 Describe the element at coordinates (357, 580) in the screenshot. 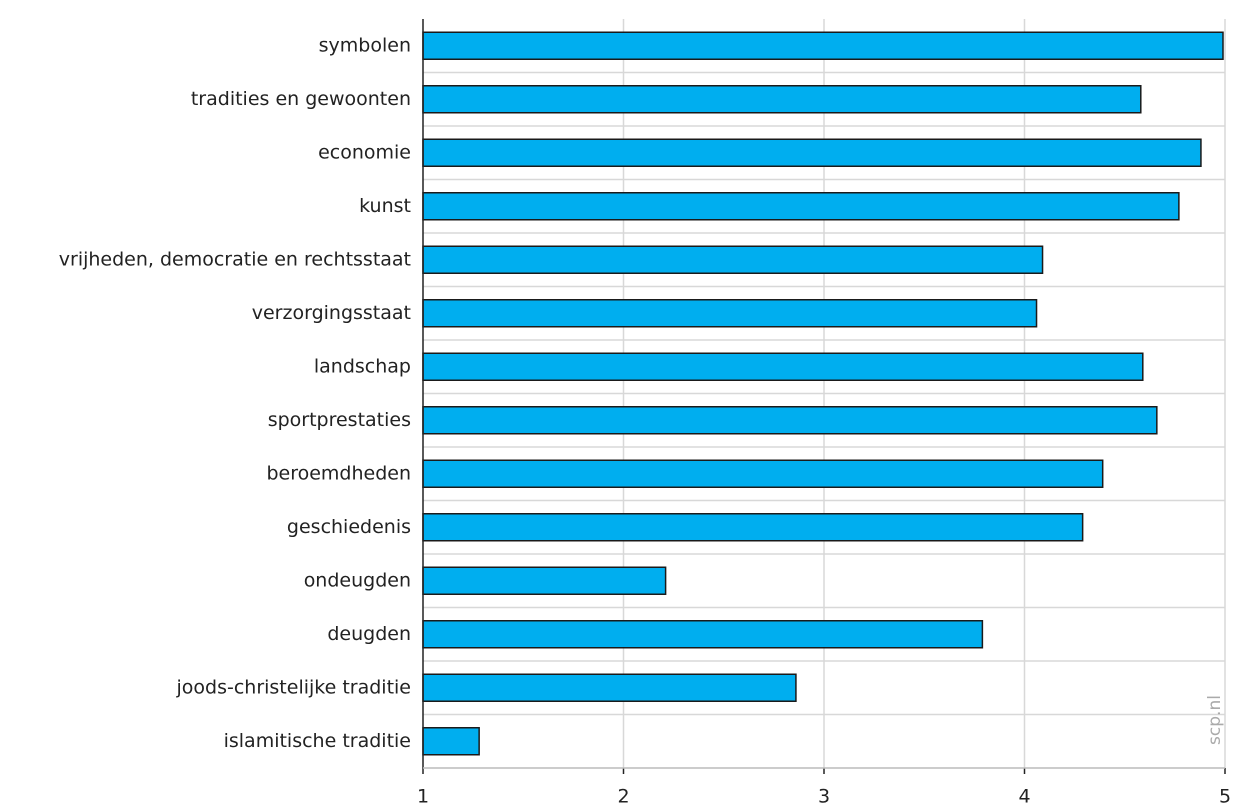

I see `y-tick-label: ondeugden` at that location.